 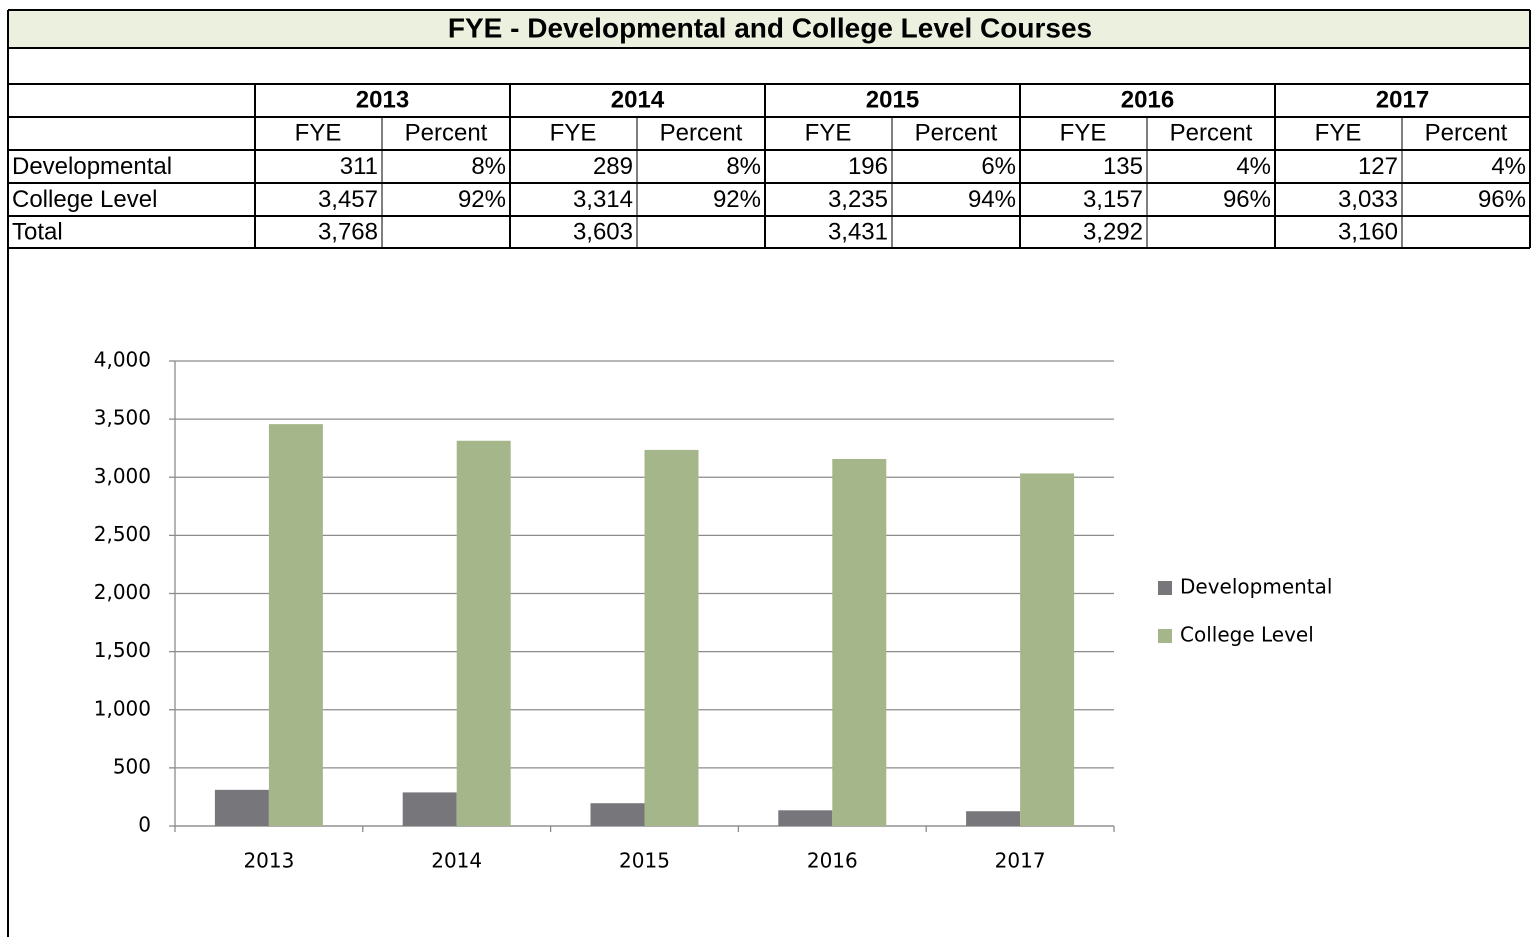 I want to click on y-tick-label: 500, so click(x=132, y=766).